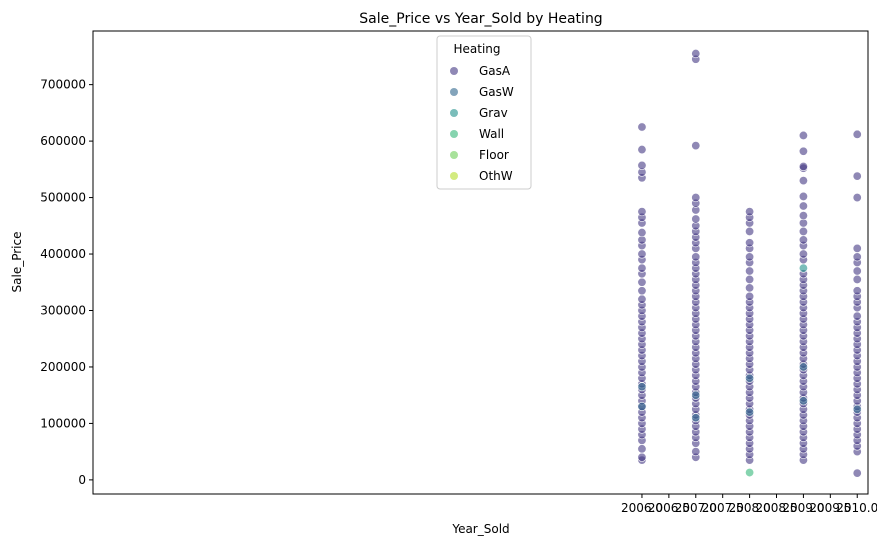  What do you see at coordinates (480, 19) in the screenshot?
I see `chart-title: Sale_Price vs Year_Sold by Heating` at bounding box center [480, 19].